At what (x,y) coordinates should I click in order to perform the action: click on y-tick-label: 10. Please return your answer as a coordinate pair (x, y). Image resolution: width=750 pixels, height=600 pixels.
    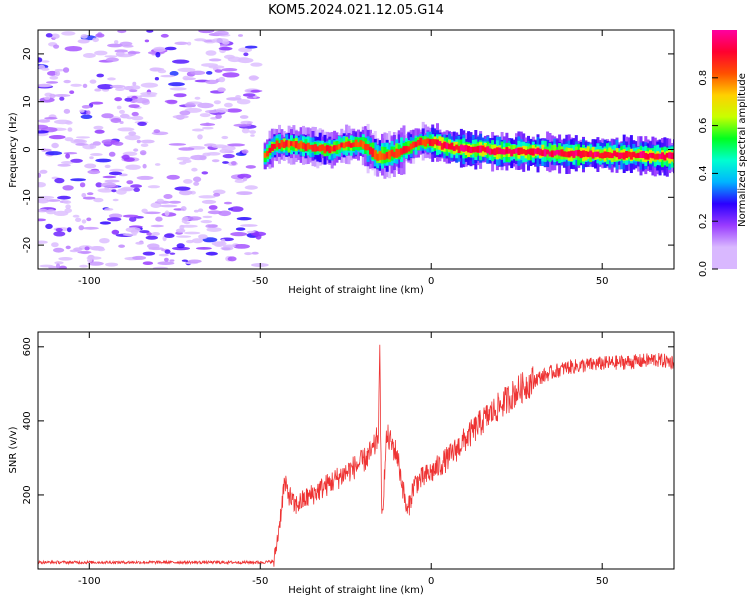
    Looking at the image, I should click on (27, 101).